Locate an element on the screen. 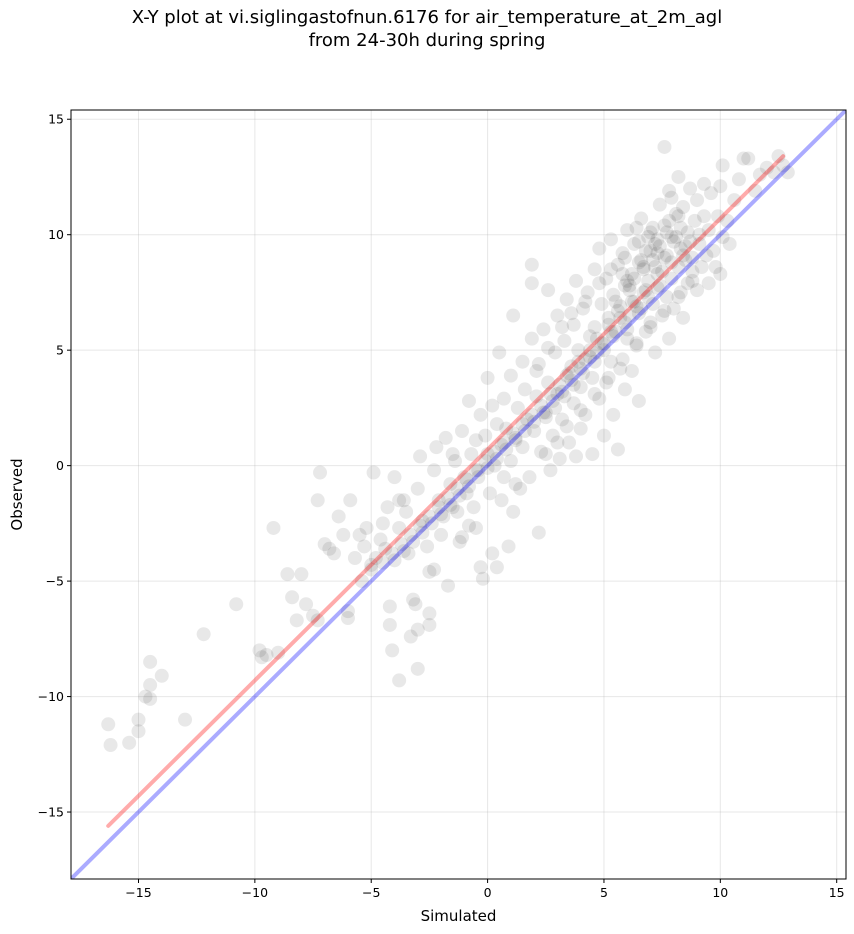 The height and width of the screenshot is (934, 854). x-tick-label: −15 is located at coordinates (138, 892).